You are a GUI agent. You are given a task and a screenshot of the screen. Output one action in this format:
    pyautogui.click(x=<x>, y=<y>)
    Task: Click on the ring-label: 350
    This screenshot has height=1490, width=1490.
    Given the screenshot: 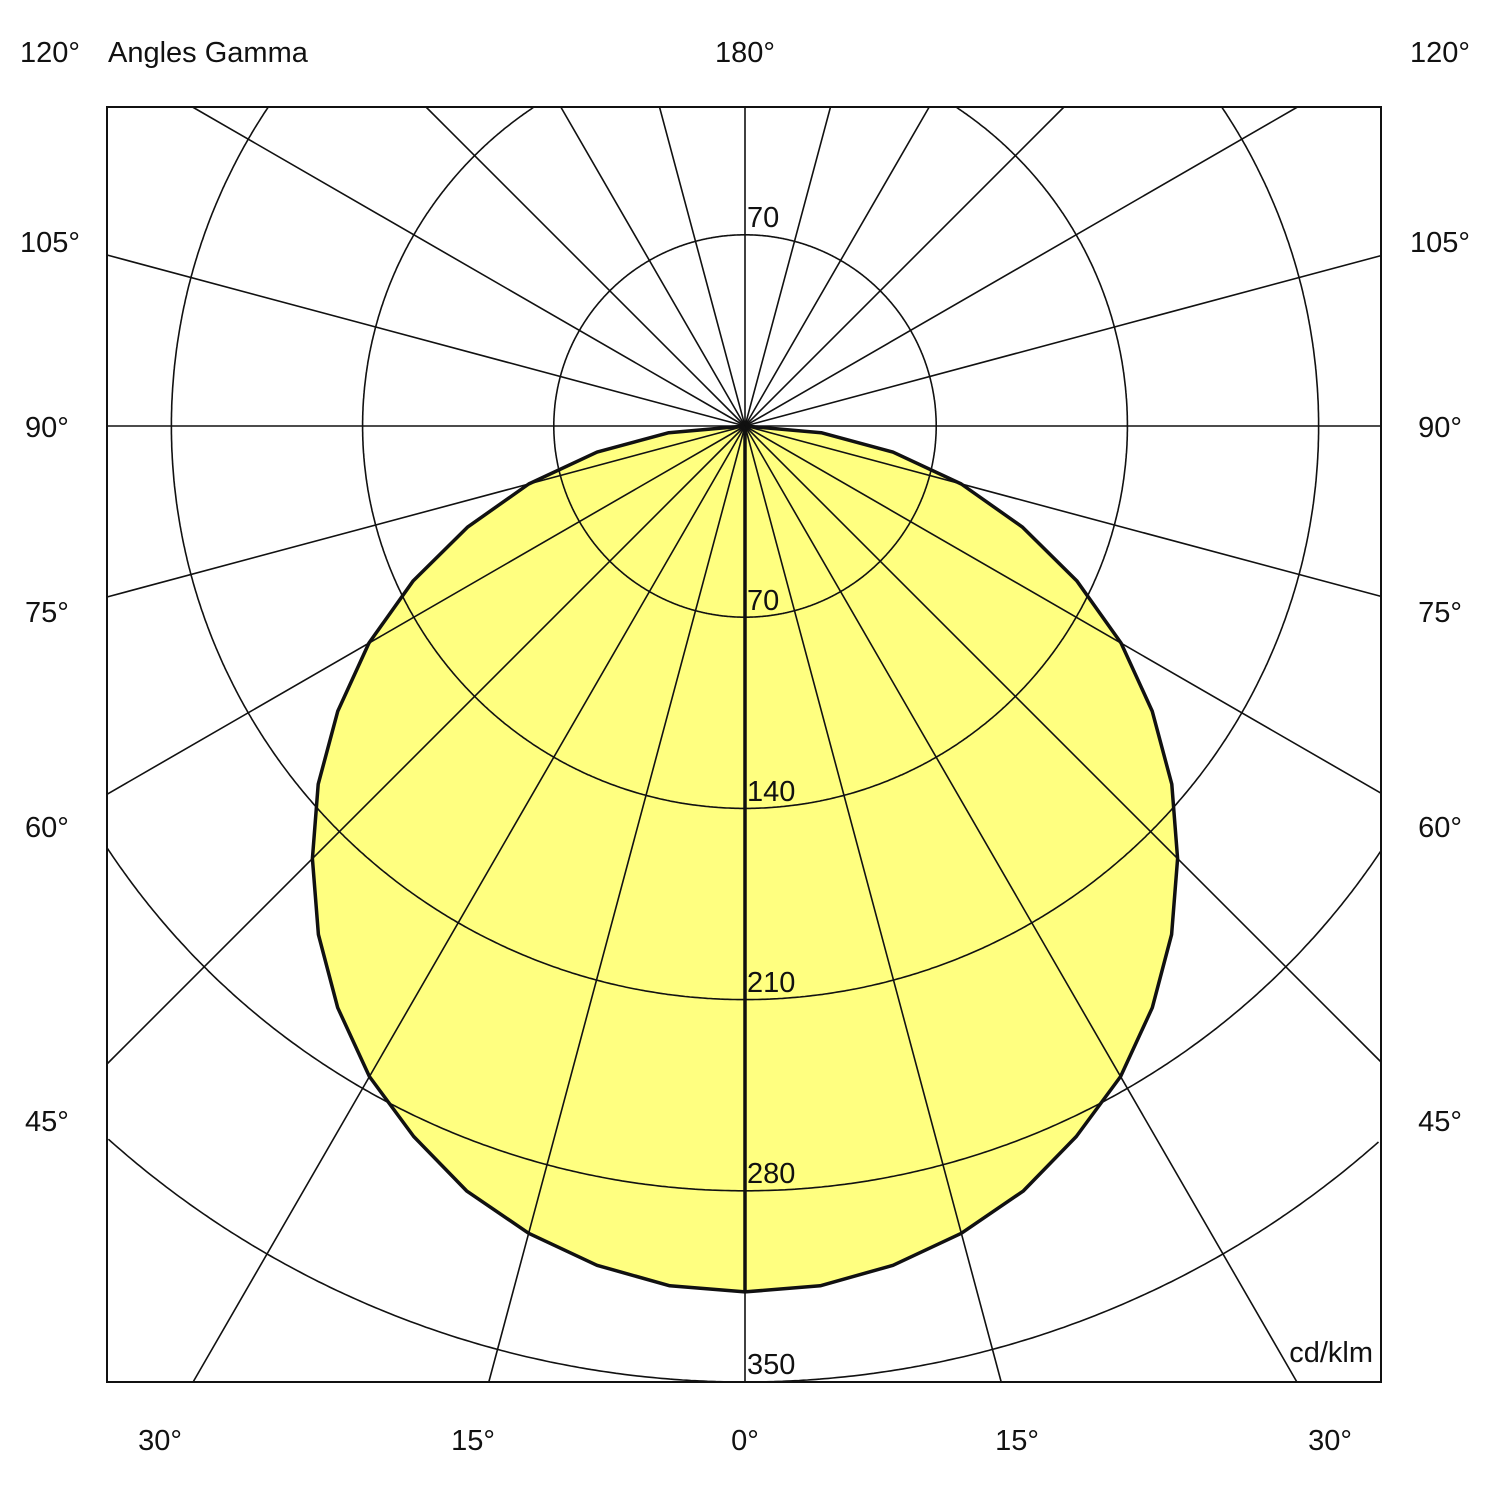 What is the action you would take?
    pyautogui.click(x=771, y=1365)
    